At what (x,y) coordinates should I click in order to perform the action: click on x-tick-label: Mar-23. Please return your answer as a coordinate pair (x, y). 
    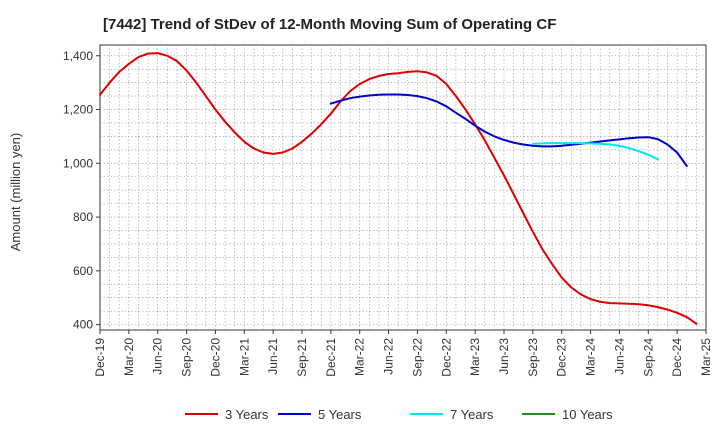
    Looking at the image, I should click on (475, 357).